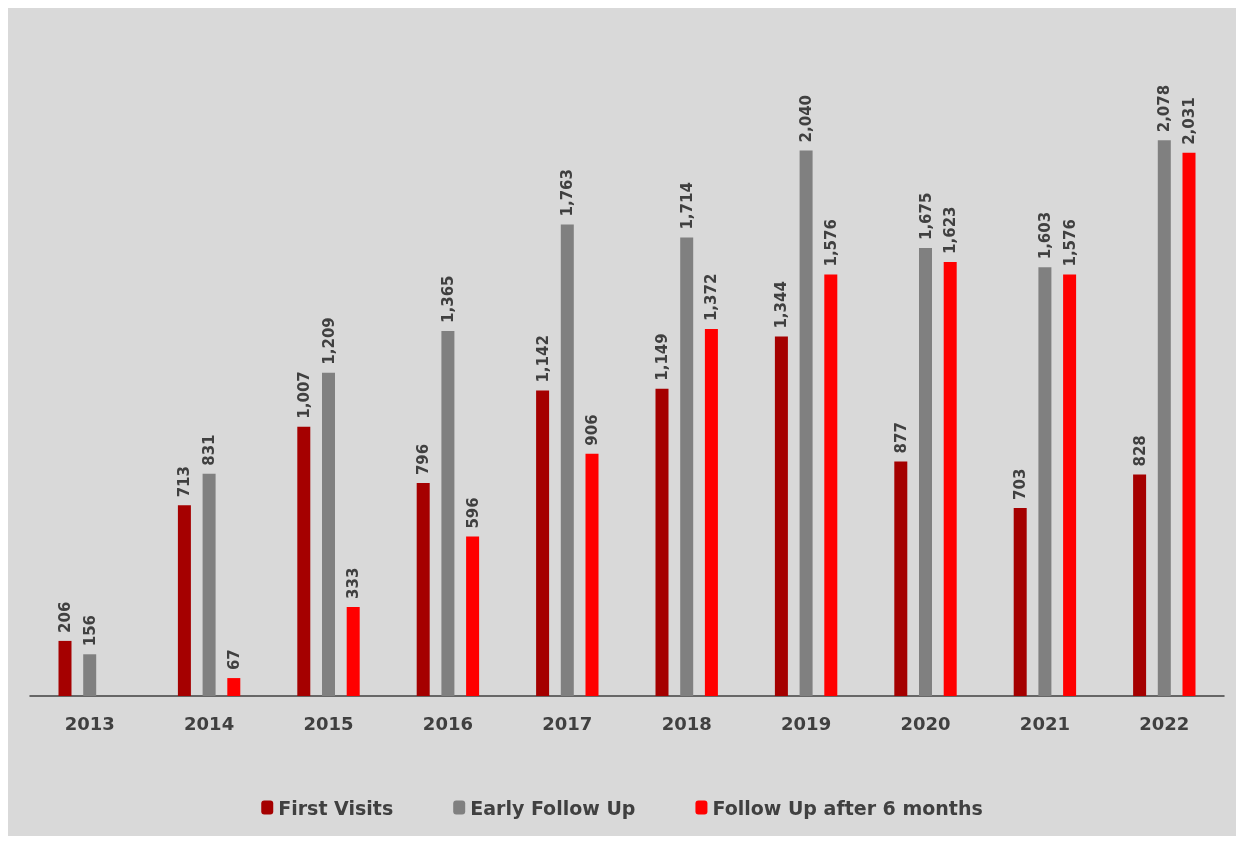 This screenshot has height=844, width=1244. Describe the element at coordinates (423, 459) in the screenshot. I see `data-label: 796` at that location.